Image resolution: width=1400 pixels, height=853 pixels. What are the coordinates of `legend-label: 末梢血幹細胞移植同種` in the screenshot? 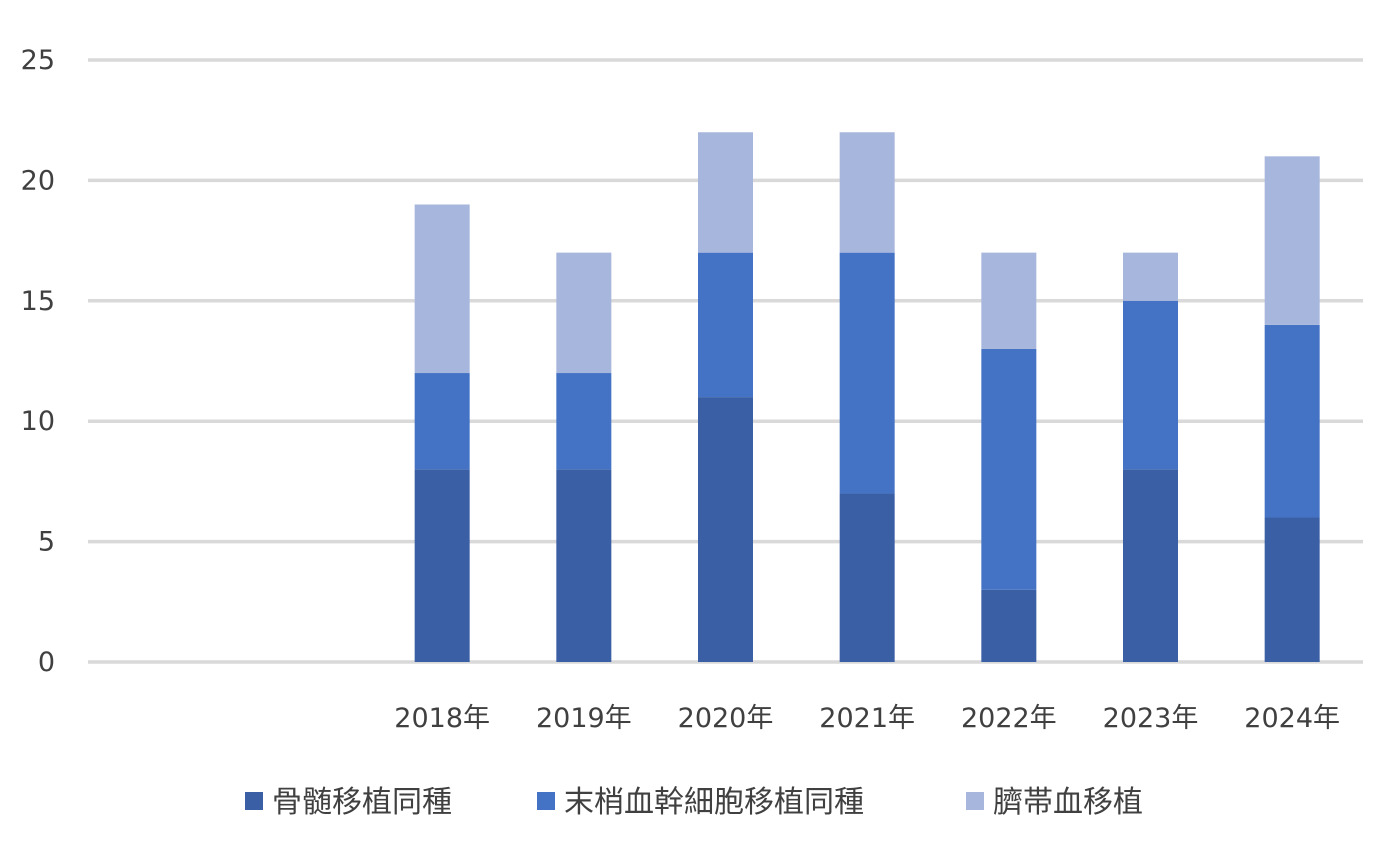 It's located at (714, 802).